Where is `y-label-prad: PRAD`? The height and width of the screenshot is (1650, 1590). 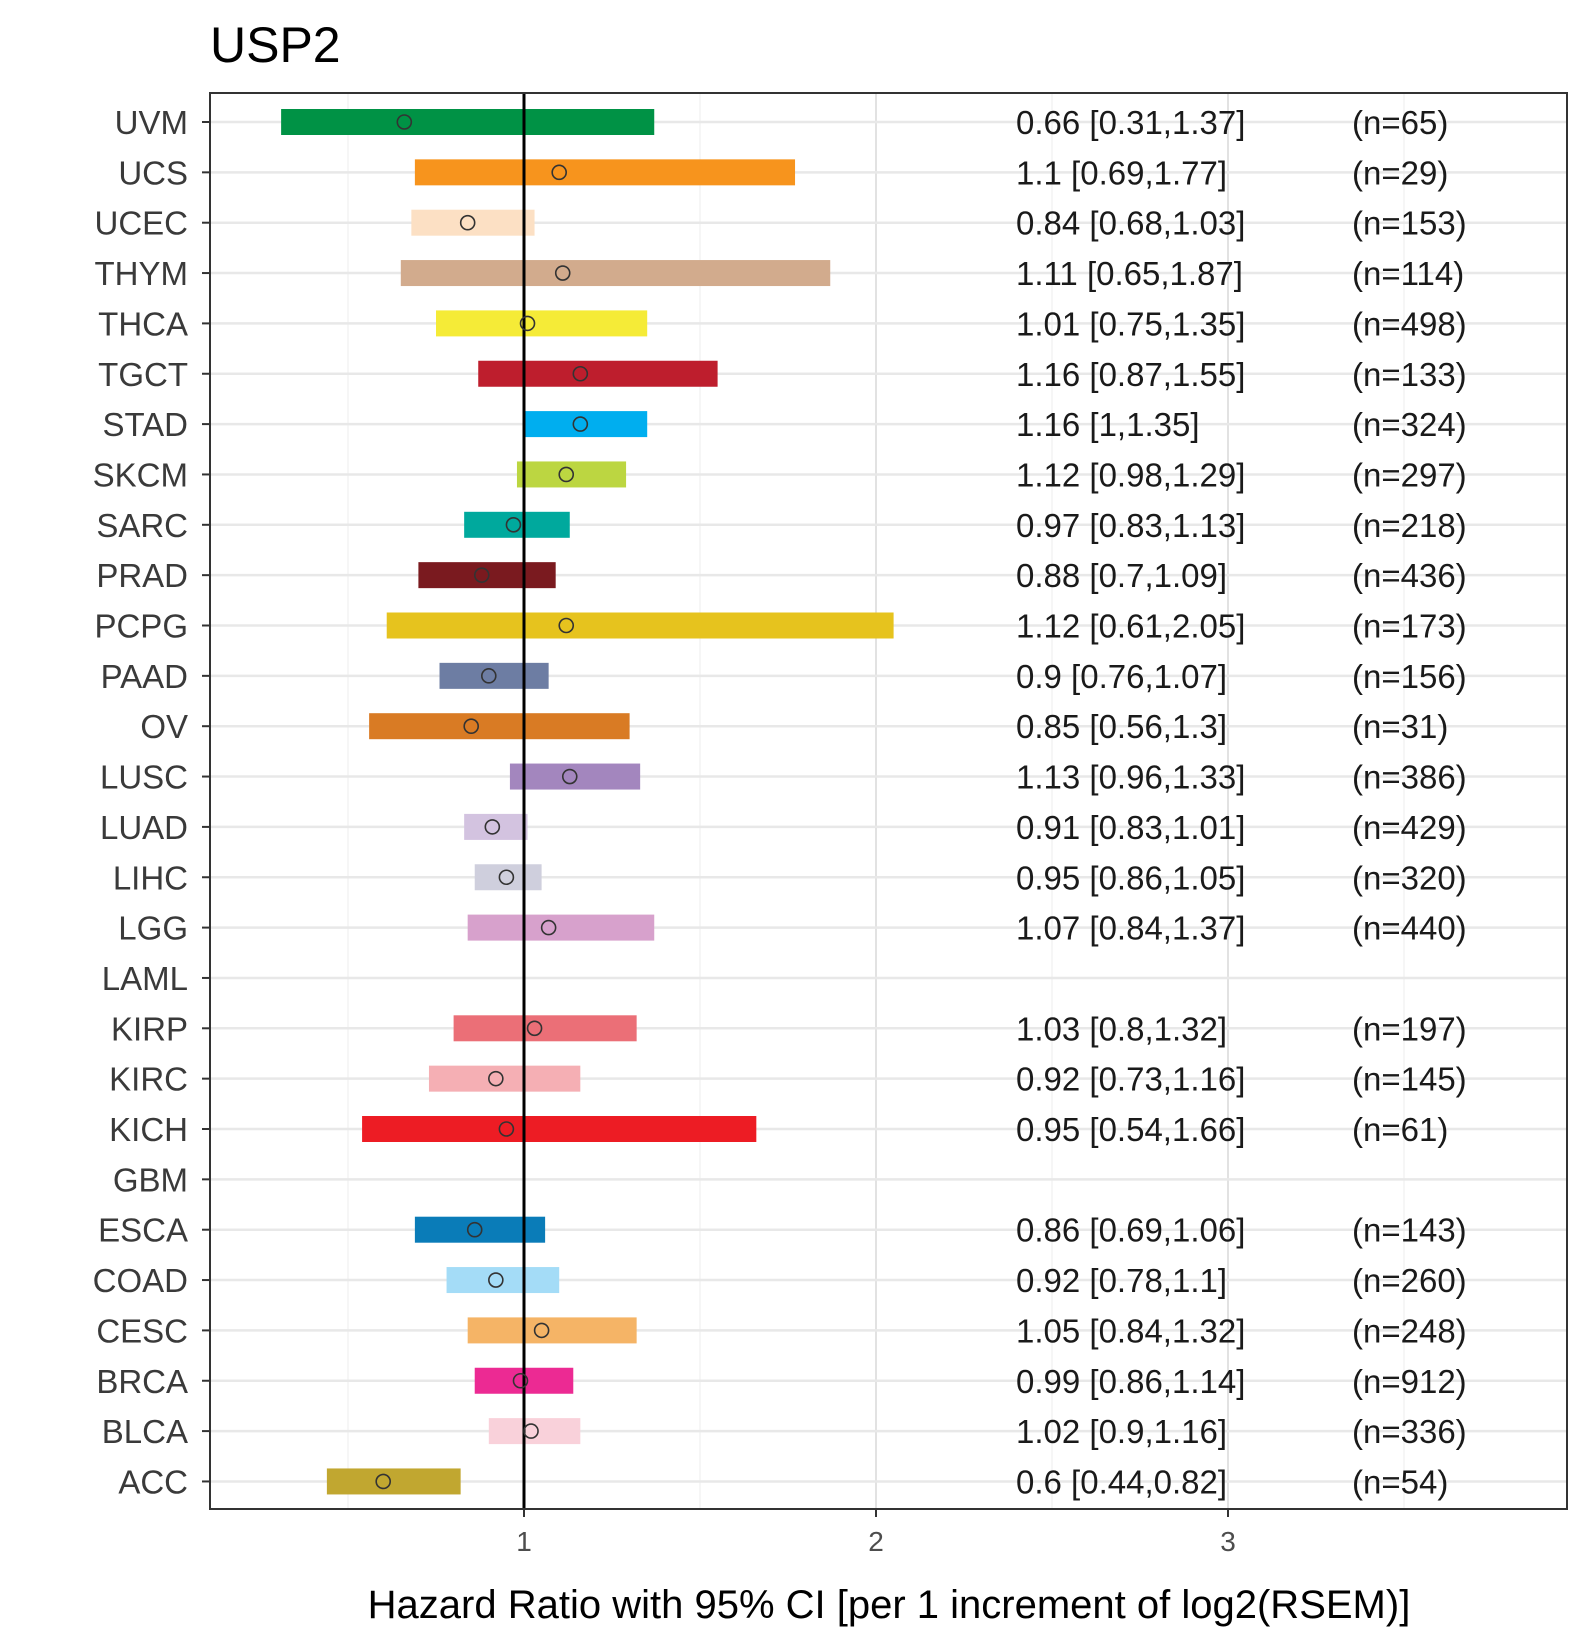
y-label-prad: PRAD is located at coordinates (142, 575).